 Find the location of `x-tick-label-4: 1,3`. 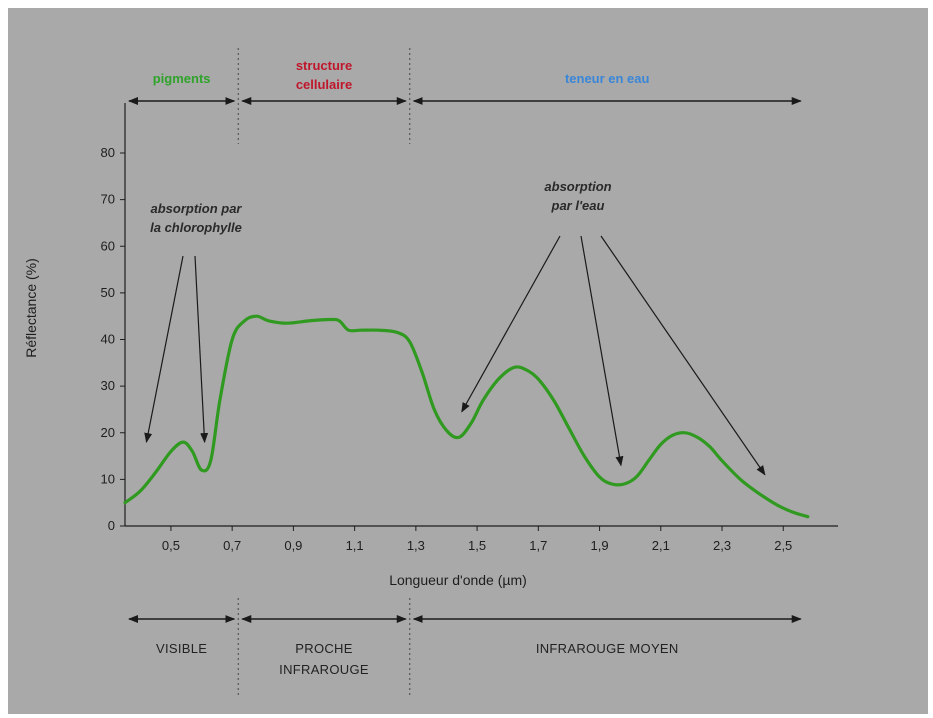

x-tick-label-4: 1,3 is located at coordinates (416, 545).